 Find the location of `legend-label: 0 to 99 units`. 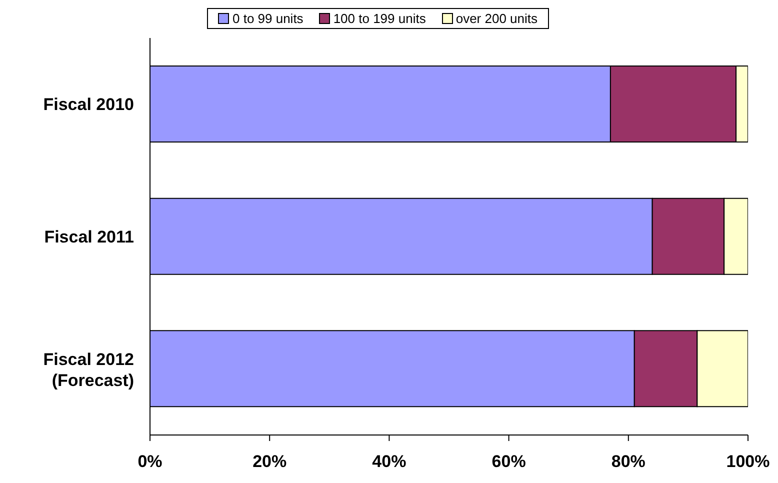

legend-label: 0 to 99 units is located at coordinates (267, 18).